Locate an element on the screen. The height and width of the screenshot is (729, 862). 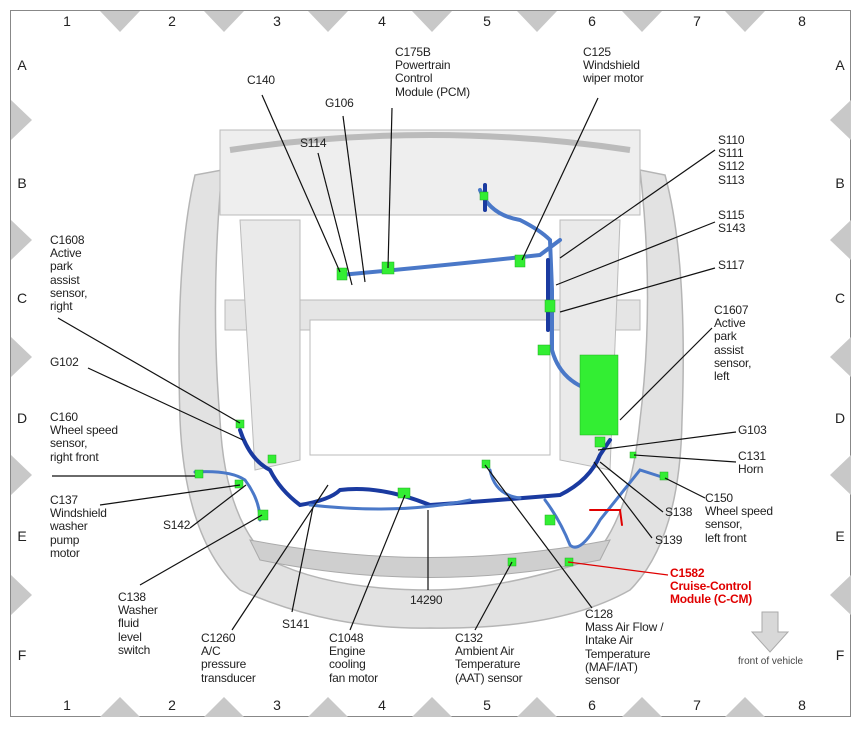
leader-line-c1608 is located at coordinates (149, 370).